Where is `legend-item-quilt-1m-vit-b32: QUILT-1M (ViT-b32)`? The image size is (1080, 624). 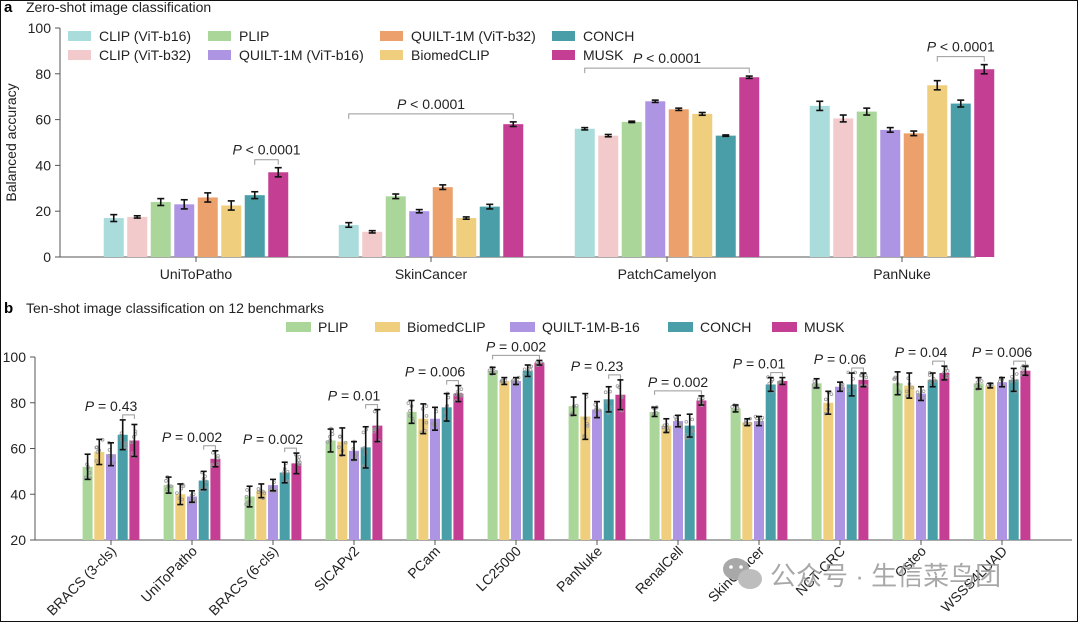 legend-item-quilt-1m-vit-b32: QUILT-1M (ViT-b32) is located at coordinates (458, 36).